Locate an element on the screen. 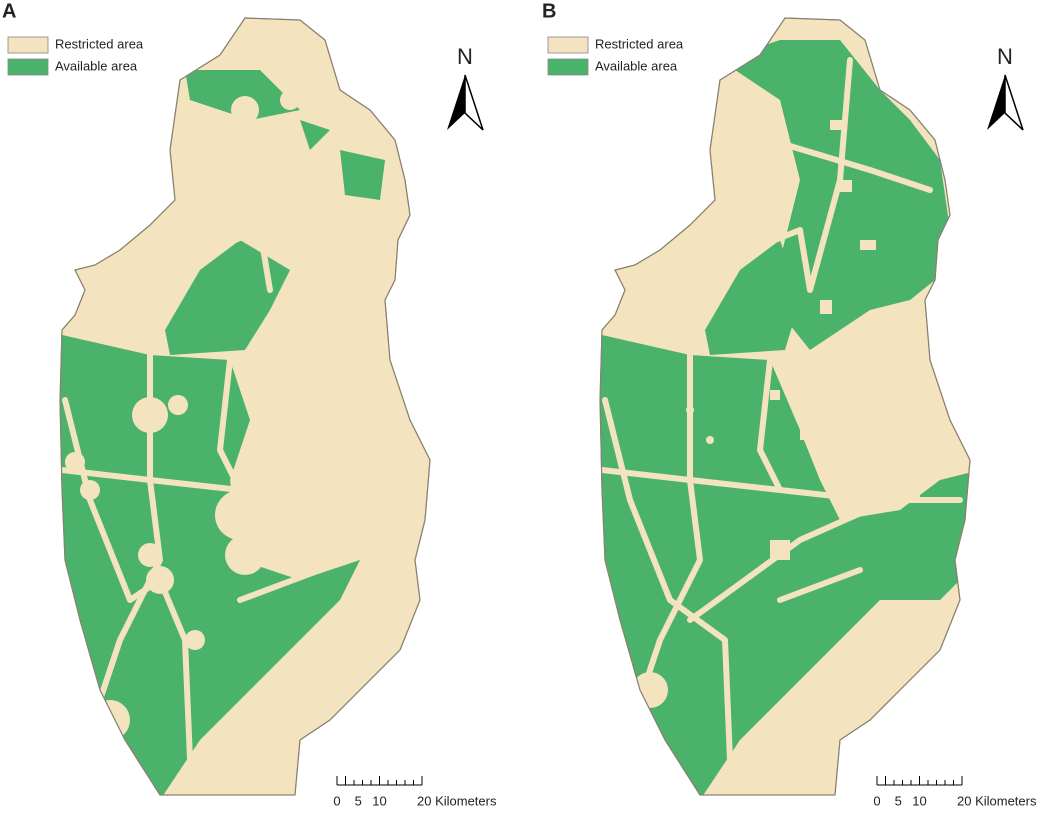 This screenshot has width=1052, height=813. panel-label: B is located at coordinates (549, 11).